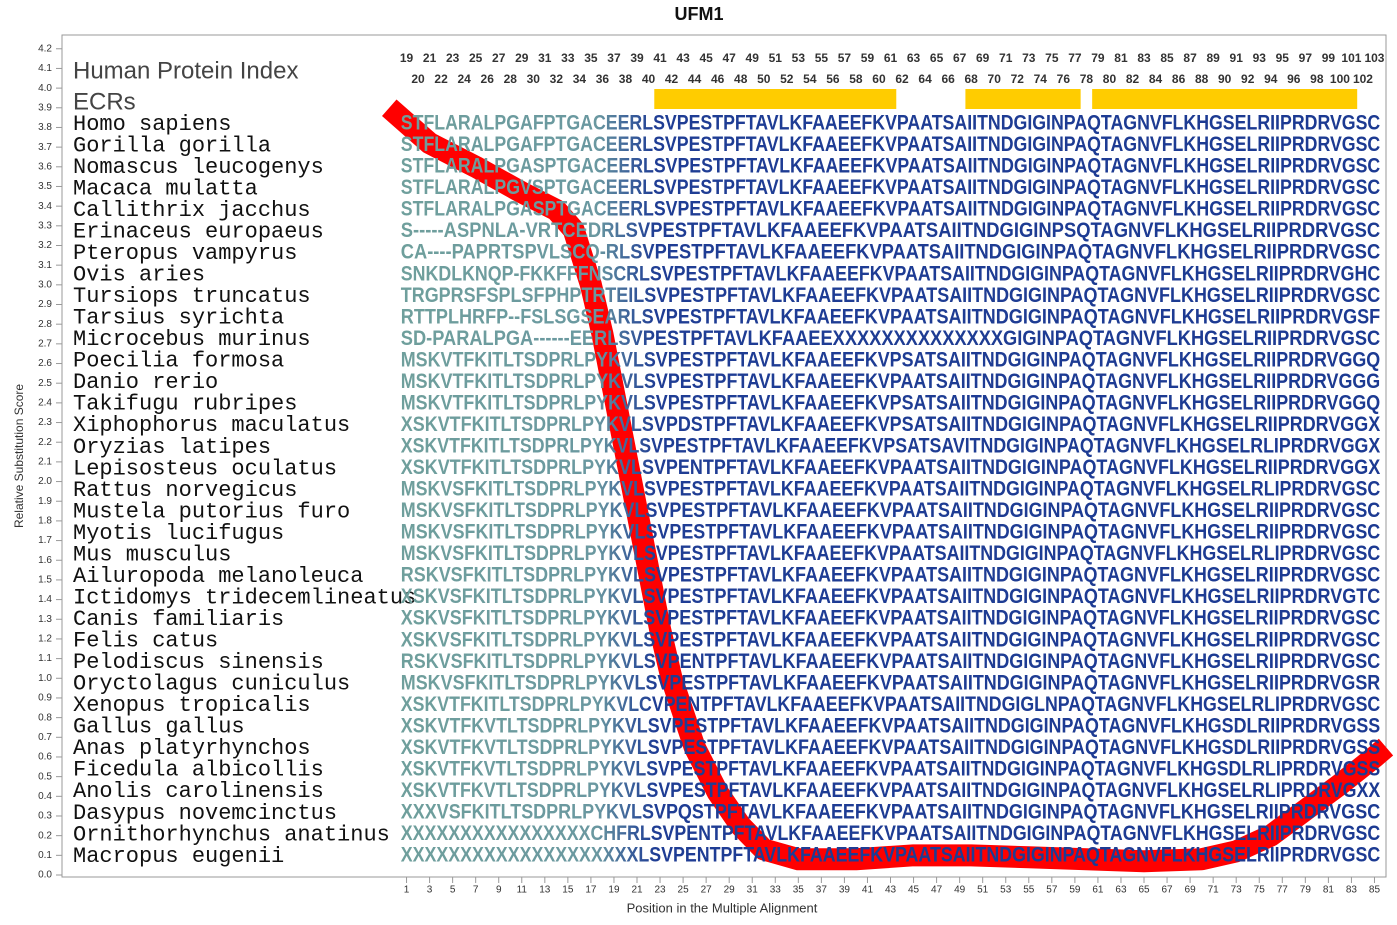  I want to click on protein-index: 78, so click(1087, 79).